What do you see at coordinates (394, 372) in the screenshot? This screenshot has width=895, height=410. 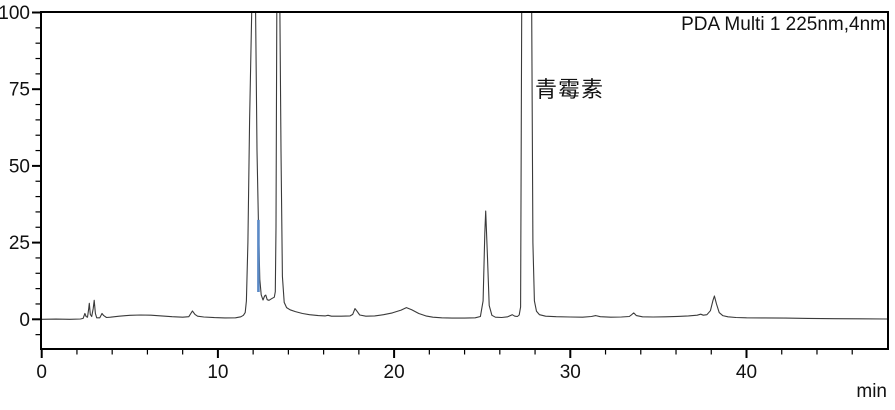 I see `x-tick-label: 20` at bounding box center [394, 372].